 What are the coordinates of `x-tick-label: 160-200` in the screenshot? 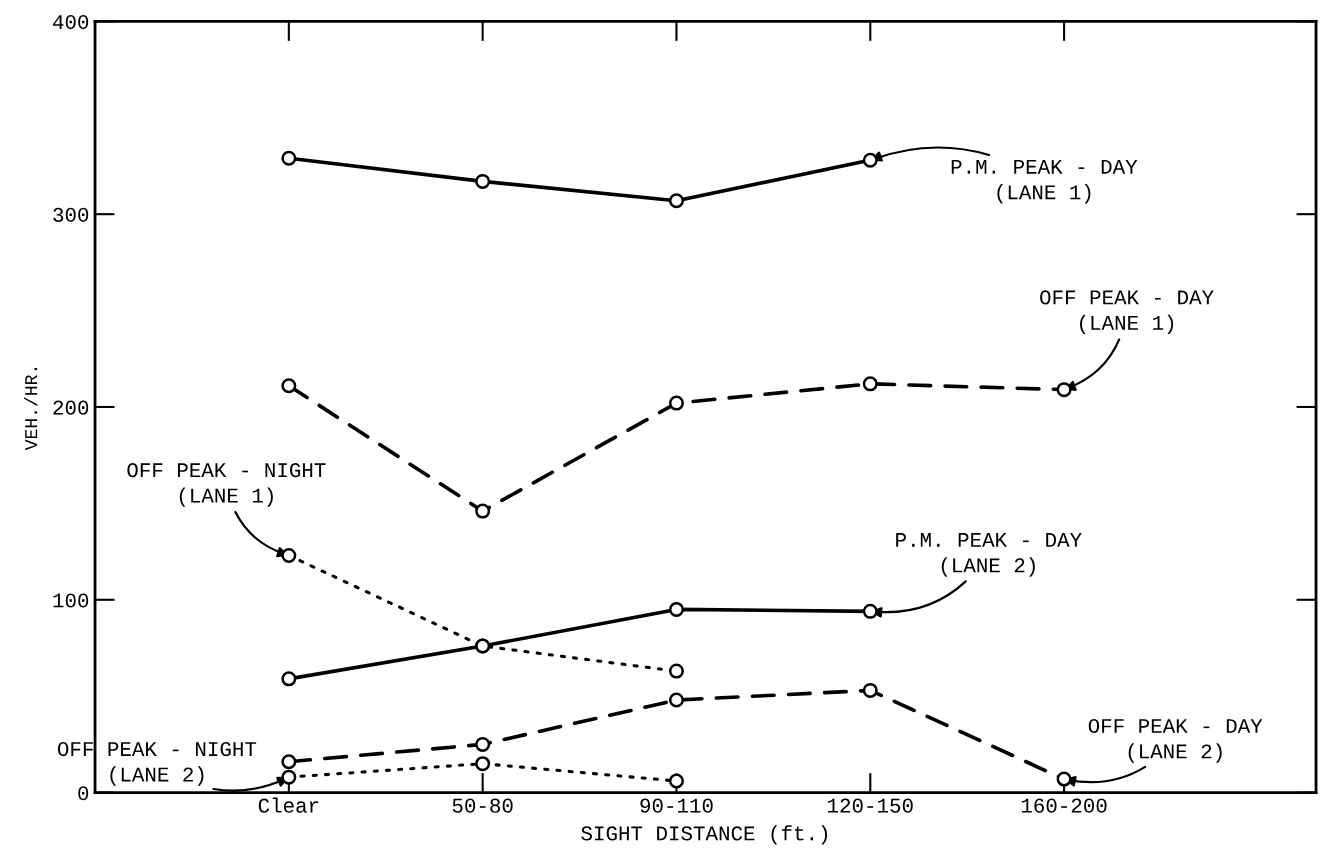 It's located at (1064, 805).